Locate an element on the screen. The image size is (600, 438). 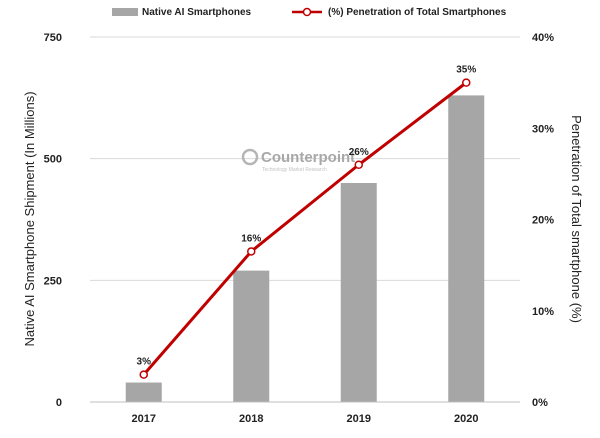
y2-axis-label: Penetration of Total smartphone (%) is located at coordinates (576, 219).